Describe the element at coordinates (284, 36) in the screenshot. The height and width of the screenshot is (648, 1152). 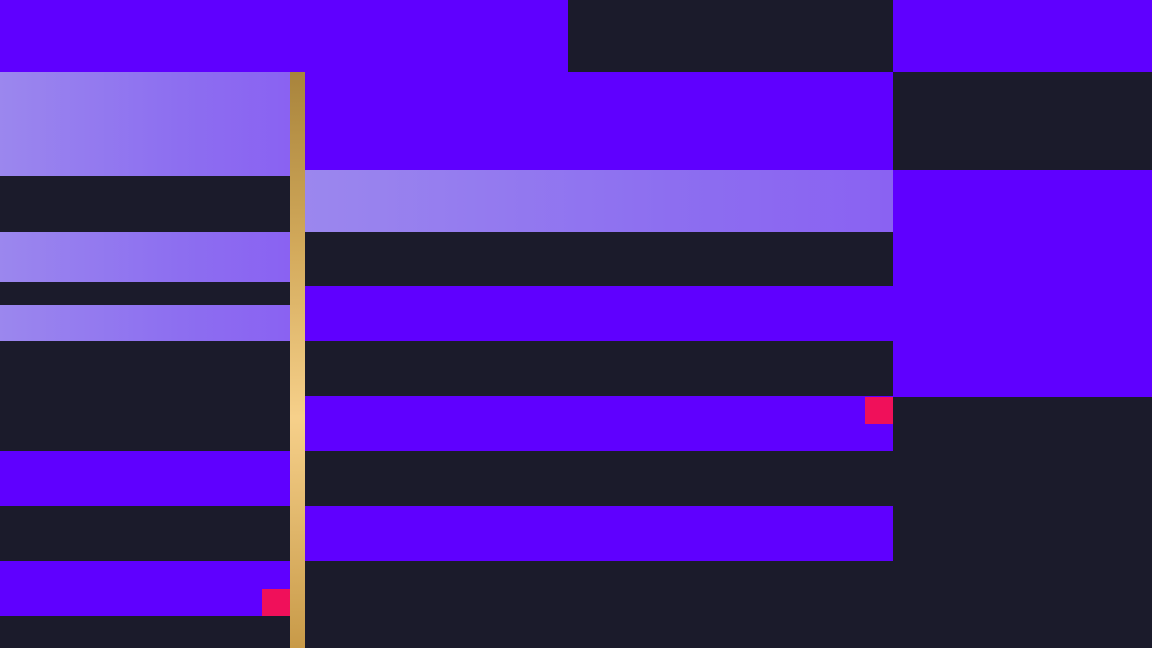
I see `block-top-left` at that location.